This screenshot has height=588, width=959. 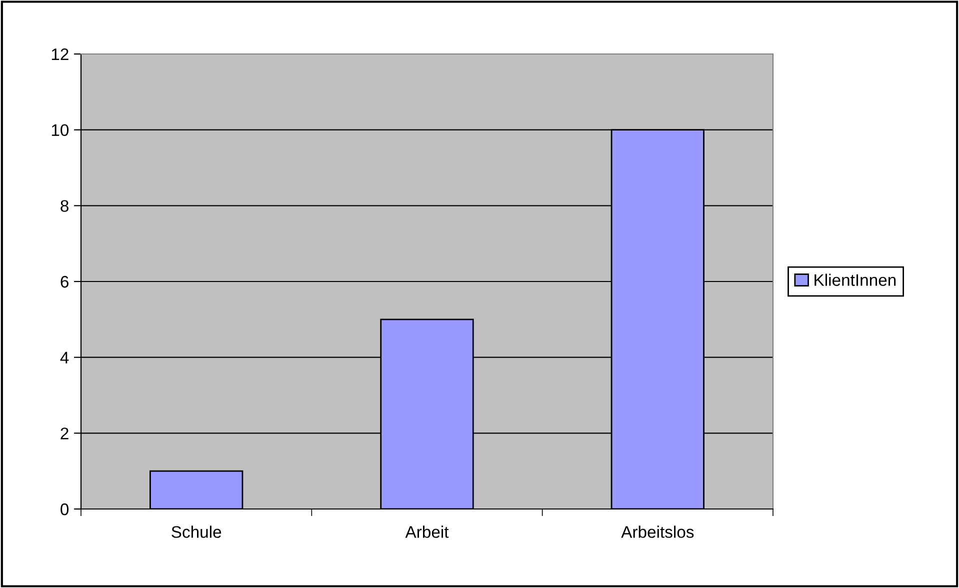 I want to click on y-tick-label: 2, so click(x=64, y=434).